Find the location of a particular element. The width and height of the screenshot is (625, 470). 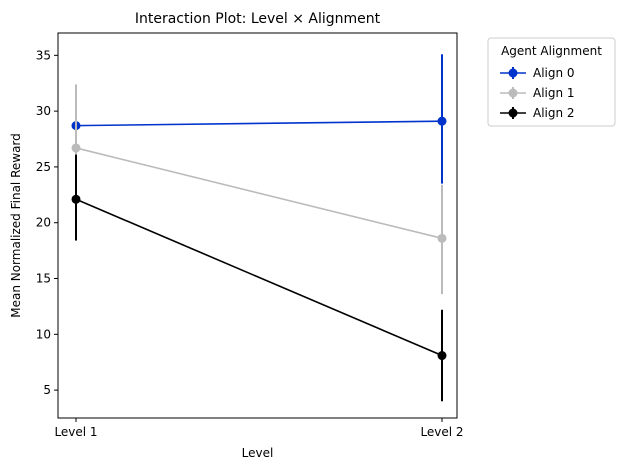

legend-label: Align 1 is located at coordinates (554, 93).